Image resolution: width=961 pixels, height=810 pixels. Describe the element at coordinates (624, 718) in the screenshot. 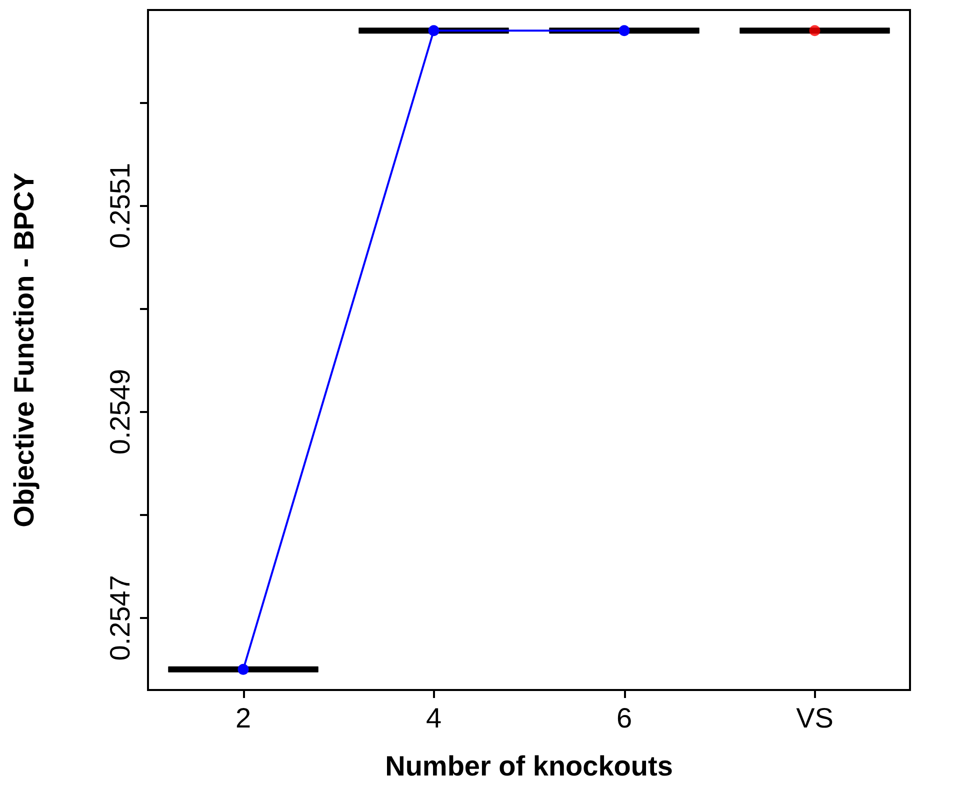

I see `x-tick-label: 6` at that location.